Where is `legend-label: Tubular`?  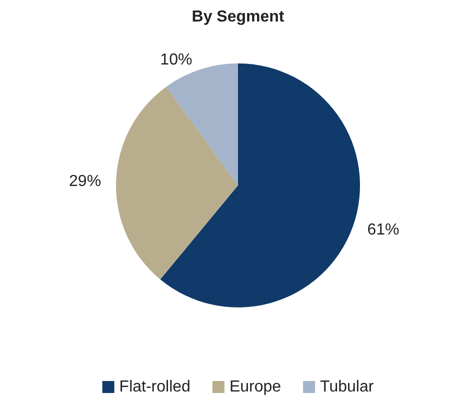 legend-label: Tubular is located at coordinates (347, 387).